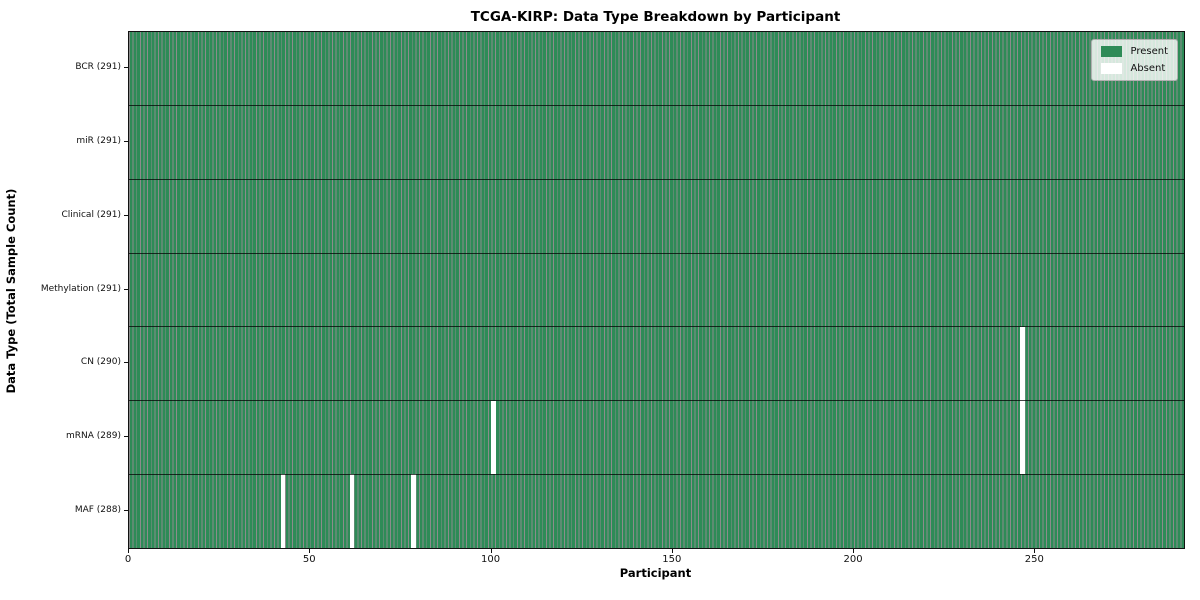 The width and height of the screenshot is (1200, 600). What do you see at coordinates (1149, 51) in the screenshot?
I see `legend-label: Present` at bounding box center [1149, 51].